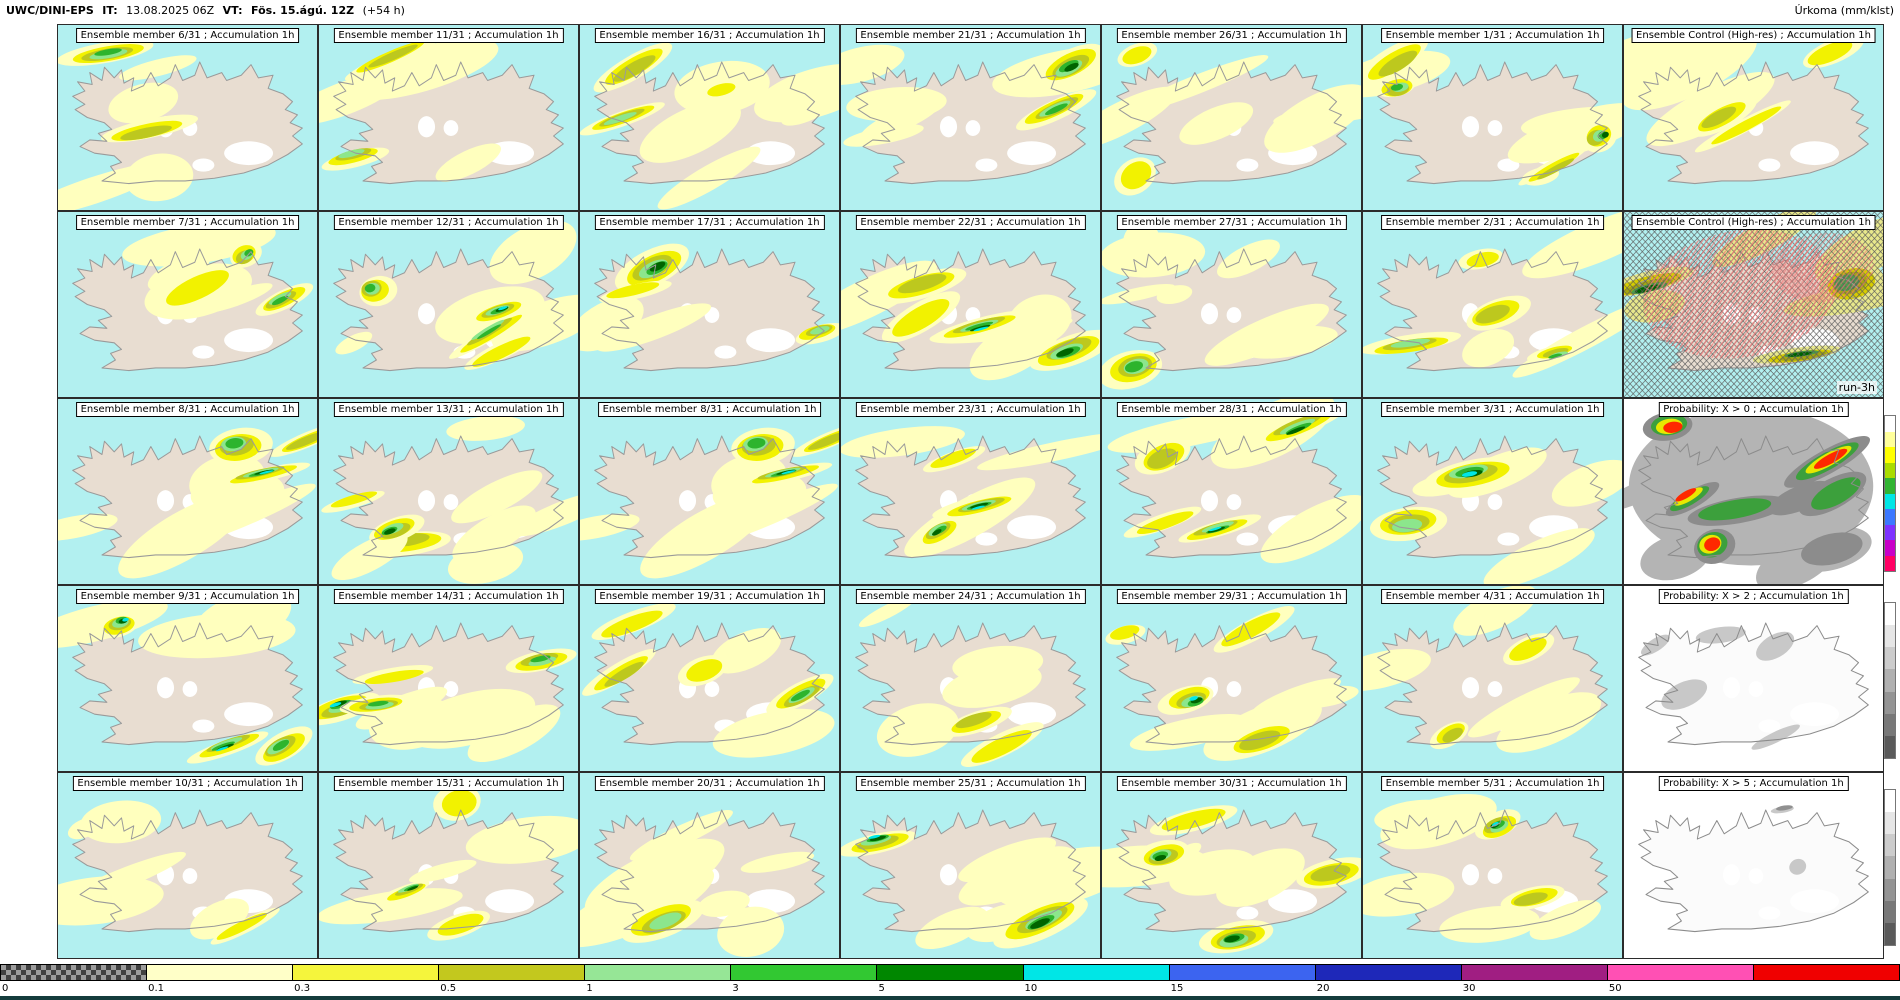 This screenshot has height=1000, width=1900. I want to click on legend-label: 1, so click(589, 988).